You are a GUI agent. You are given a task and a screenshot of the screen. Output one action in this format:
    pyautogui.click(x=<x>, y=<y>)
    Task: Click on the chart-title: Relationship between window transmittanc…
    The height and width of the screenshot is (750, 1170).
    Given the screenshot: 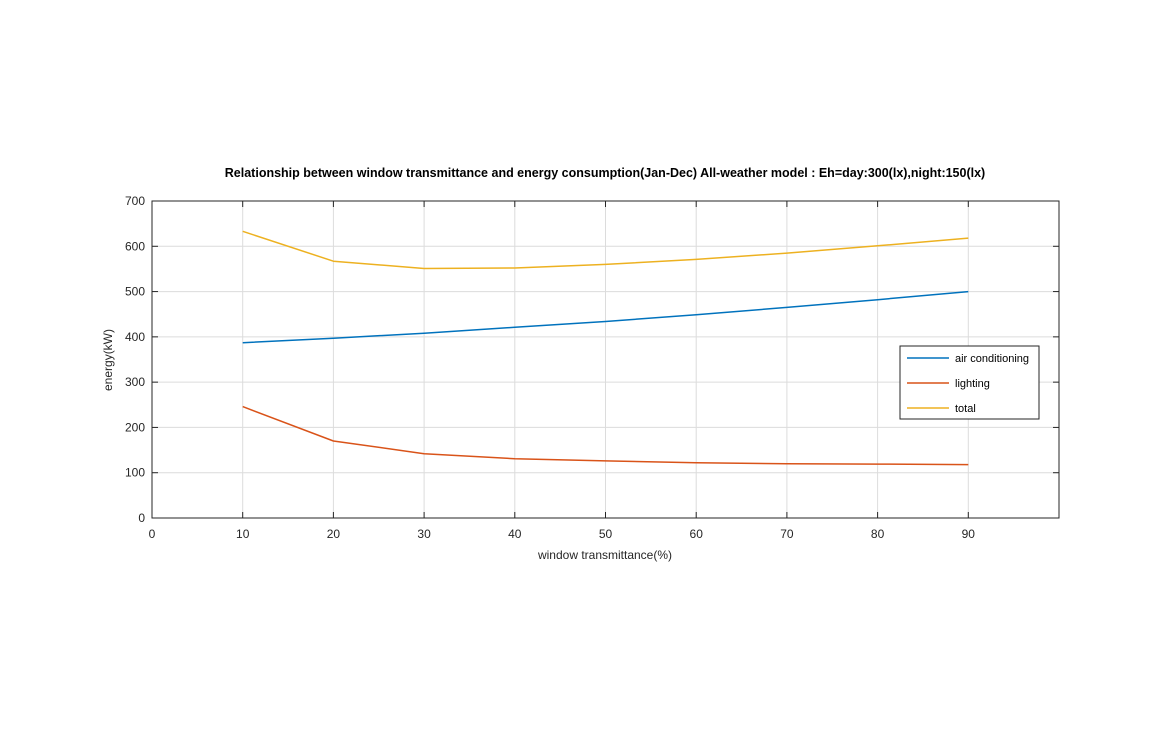 What is the action you would take?
    pyautogui.click(x=605, y=173)
    